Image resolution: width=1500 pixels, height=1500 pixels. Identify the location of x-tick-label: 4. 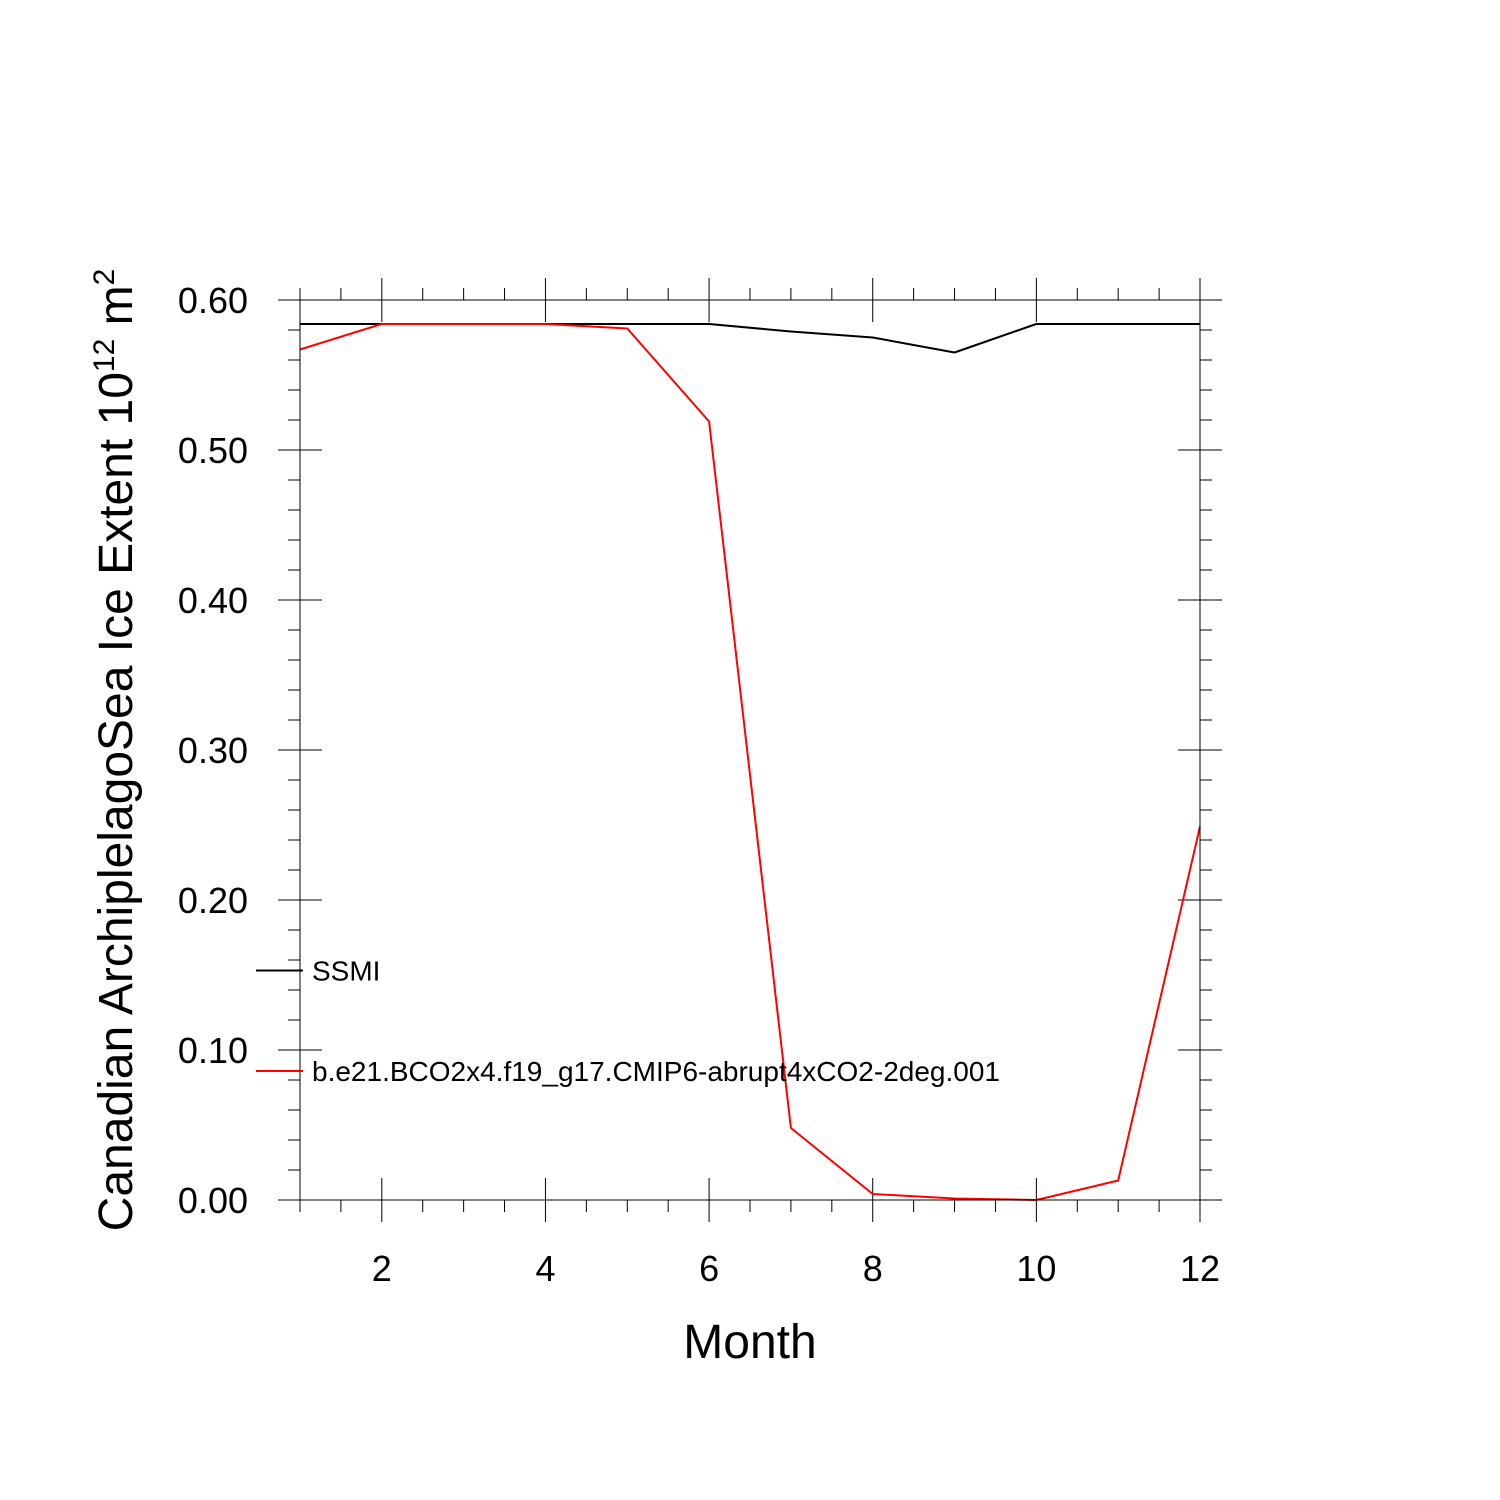
(545, 1268).